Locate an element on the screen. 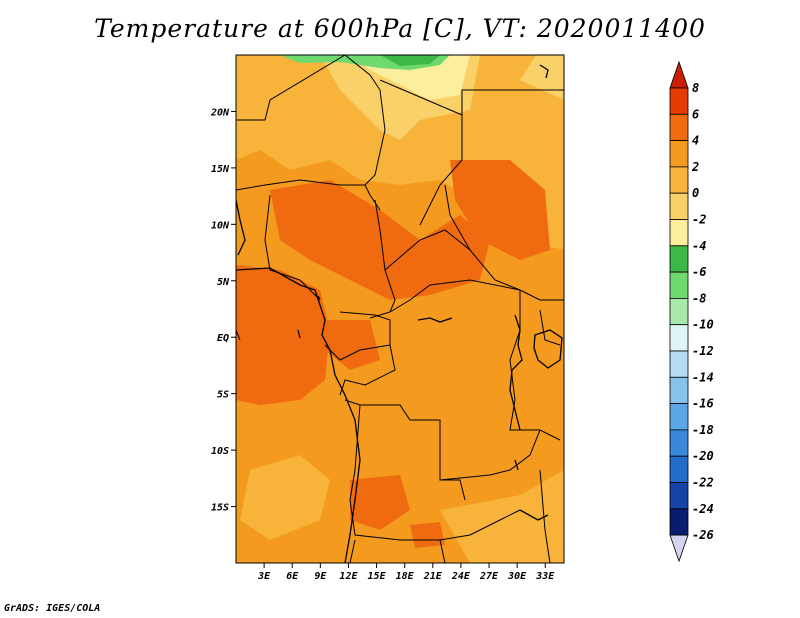 This screenshot has height=618, width=800. field-4to6-gabon is located at coordinates (350, 345).